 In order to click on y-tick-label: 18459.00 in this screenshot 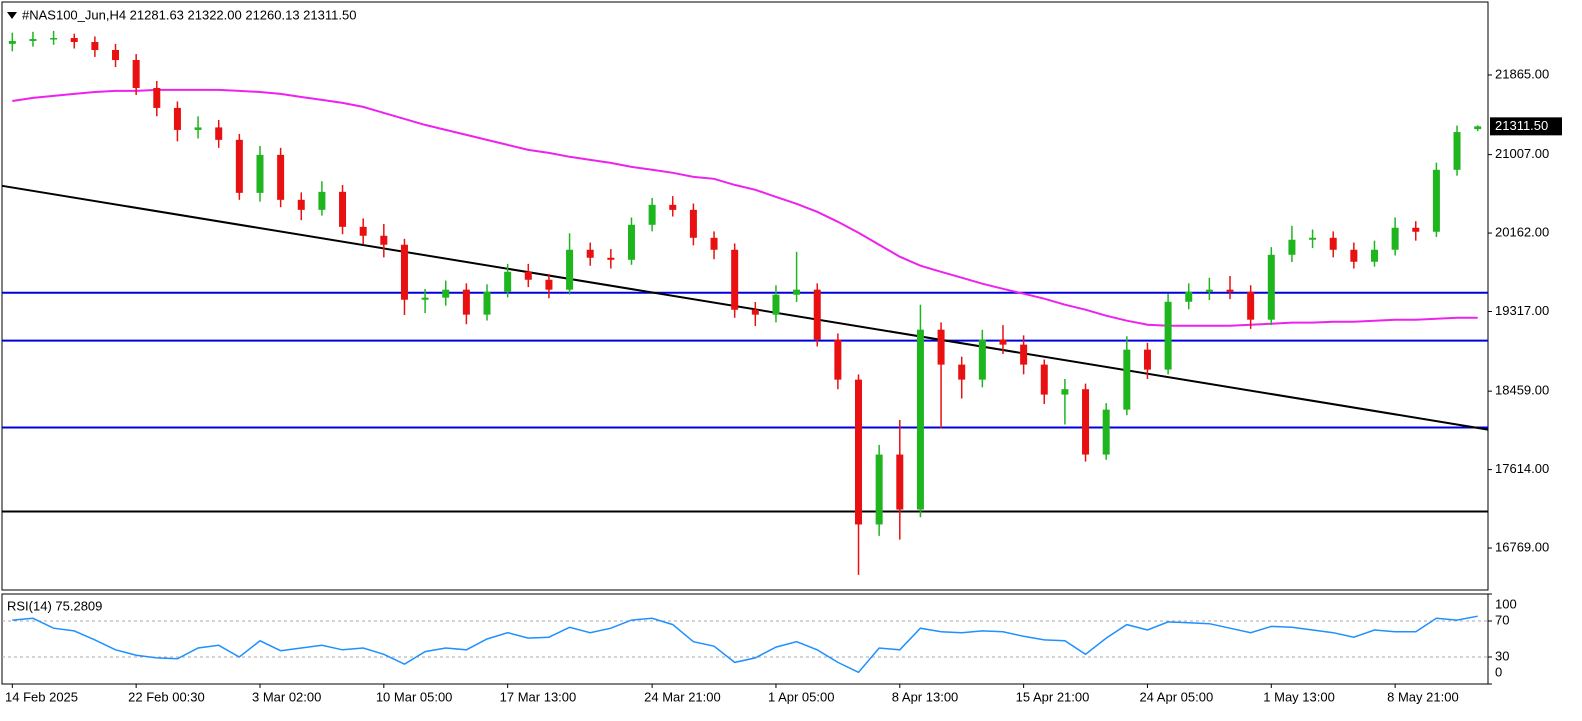, I will do `click(1522, 390)`.